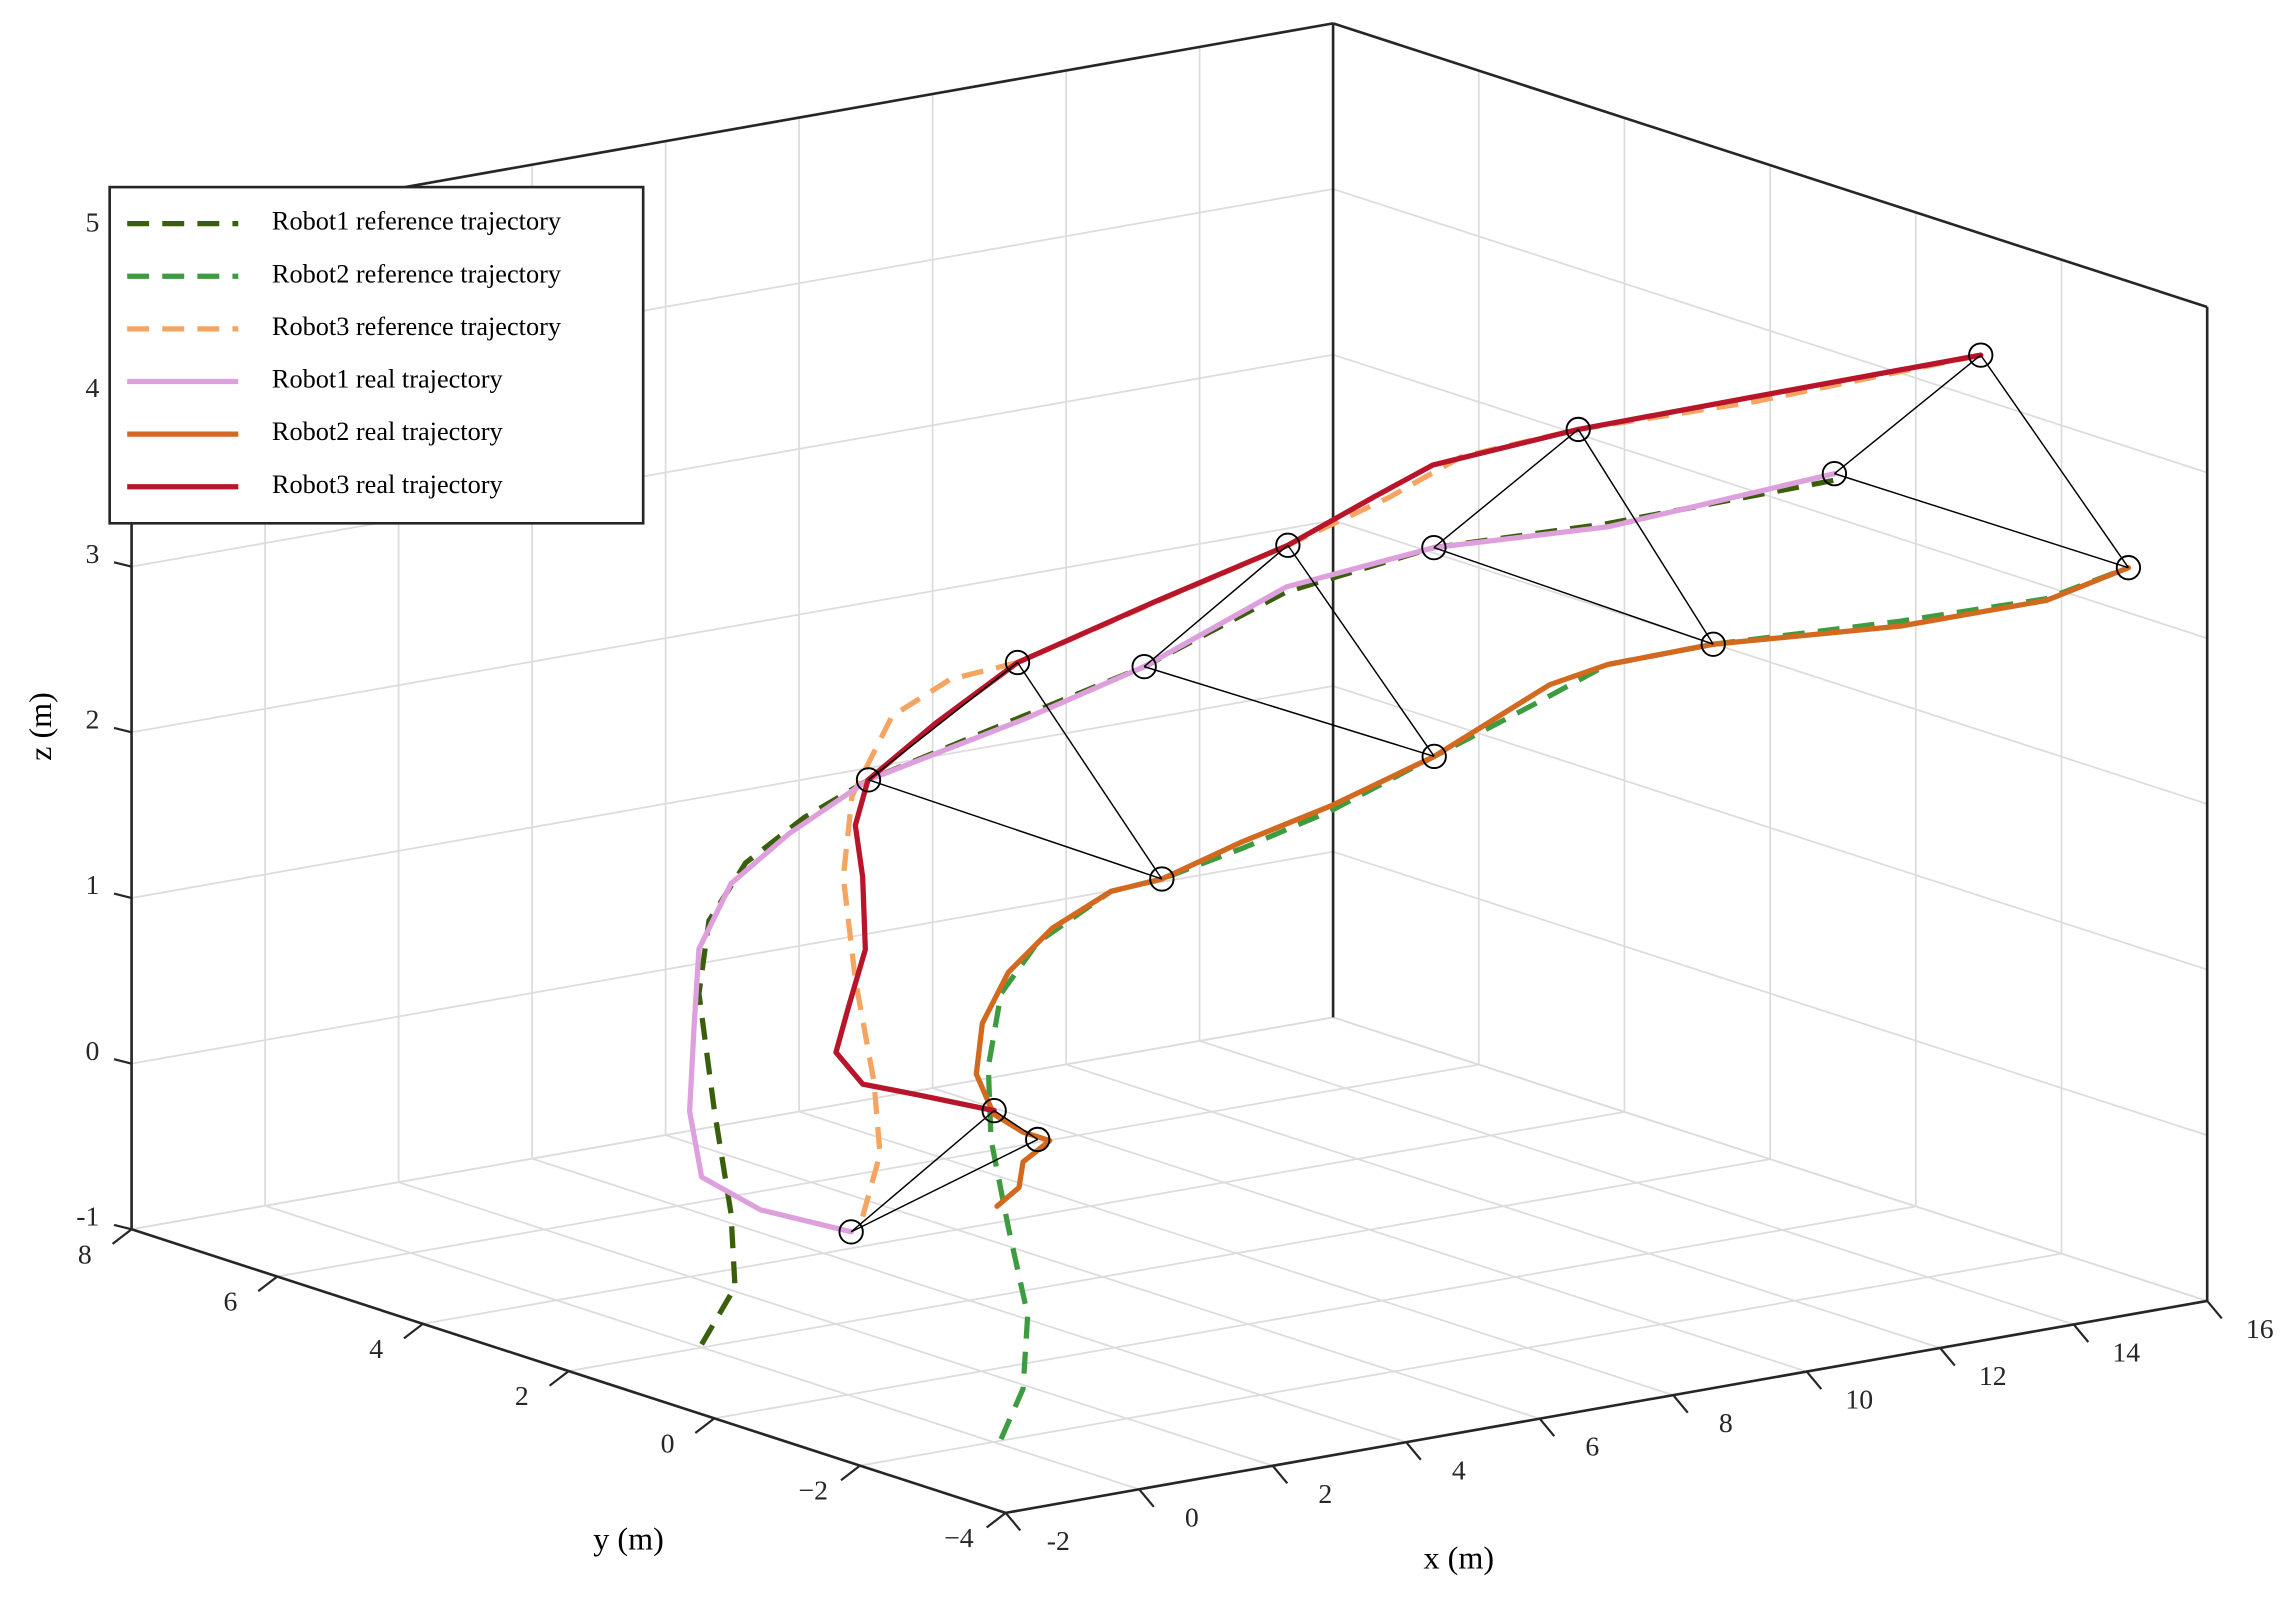  Describe the element at coordinates (1459, 1470) in the screenshot. I see `x-tick-label: 4` at that location.